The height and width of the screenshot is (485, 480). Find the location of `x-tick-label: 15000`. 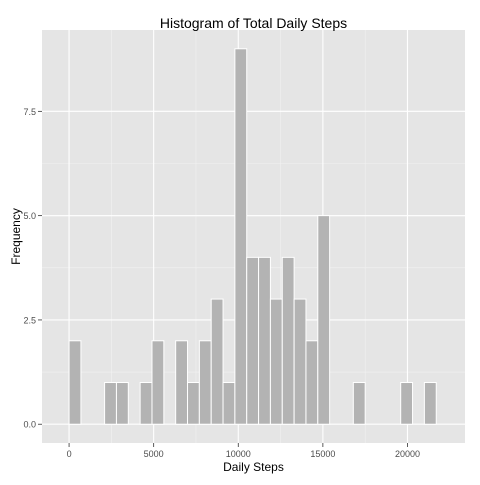

x-tick-label: 15000 is located at coordinates (322, 454).